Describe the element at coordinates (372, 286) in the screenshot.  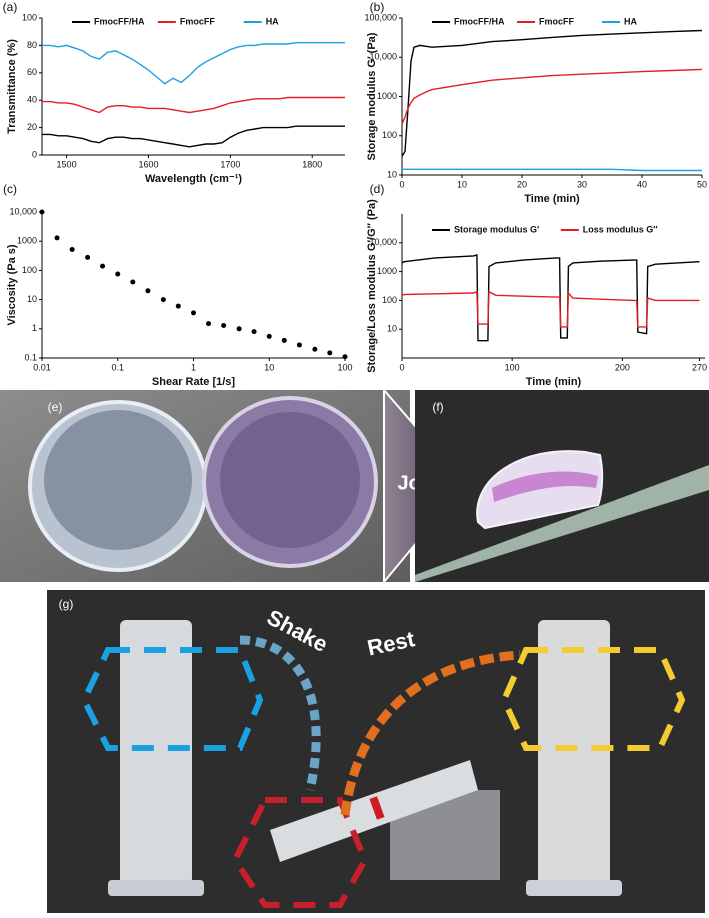
I see `y-axis-label: Storage/Loss modulus G′/G″ (Pa)` at that location.